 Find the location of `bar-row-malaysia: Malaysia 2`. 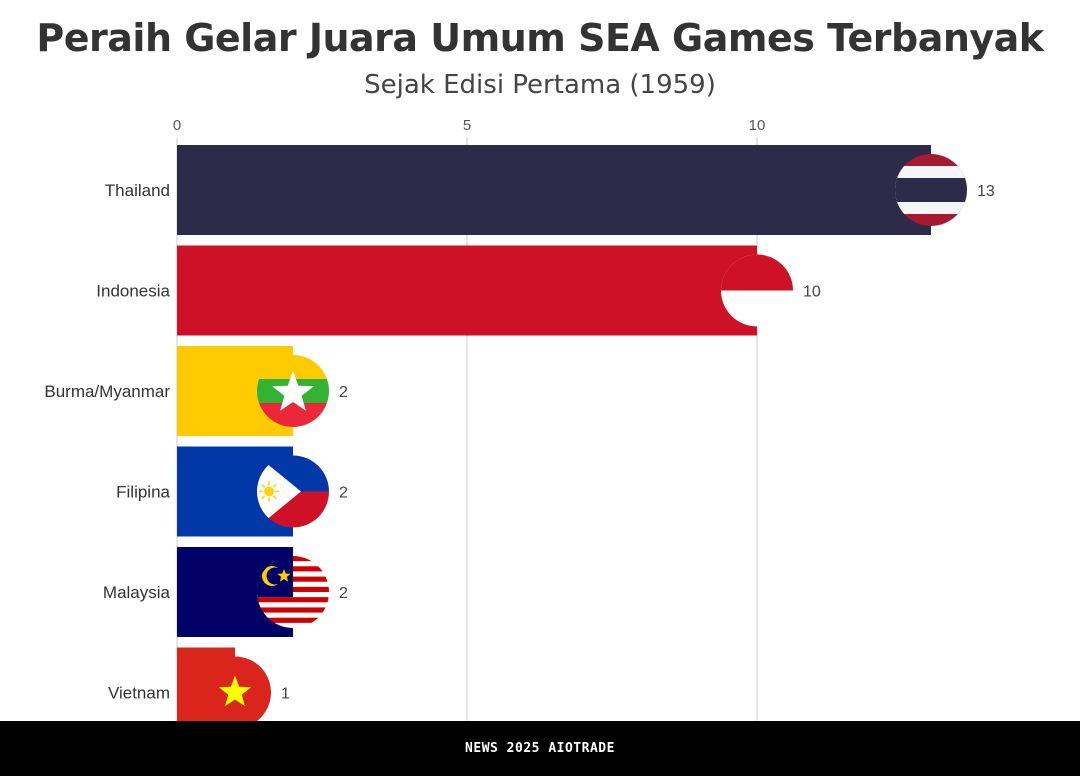

bar-row-malaysia: Malaysia 2 is located at coordinates (225, 592).